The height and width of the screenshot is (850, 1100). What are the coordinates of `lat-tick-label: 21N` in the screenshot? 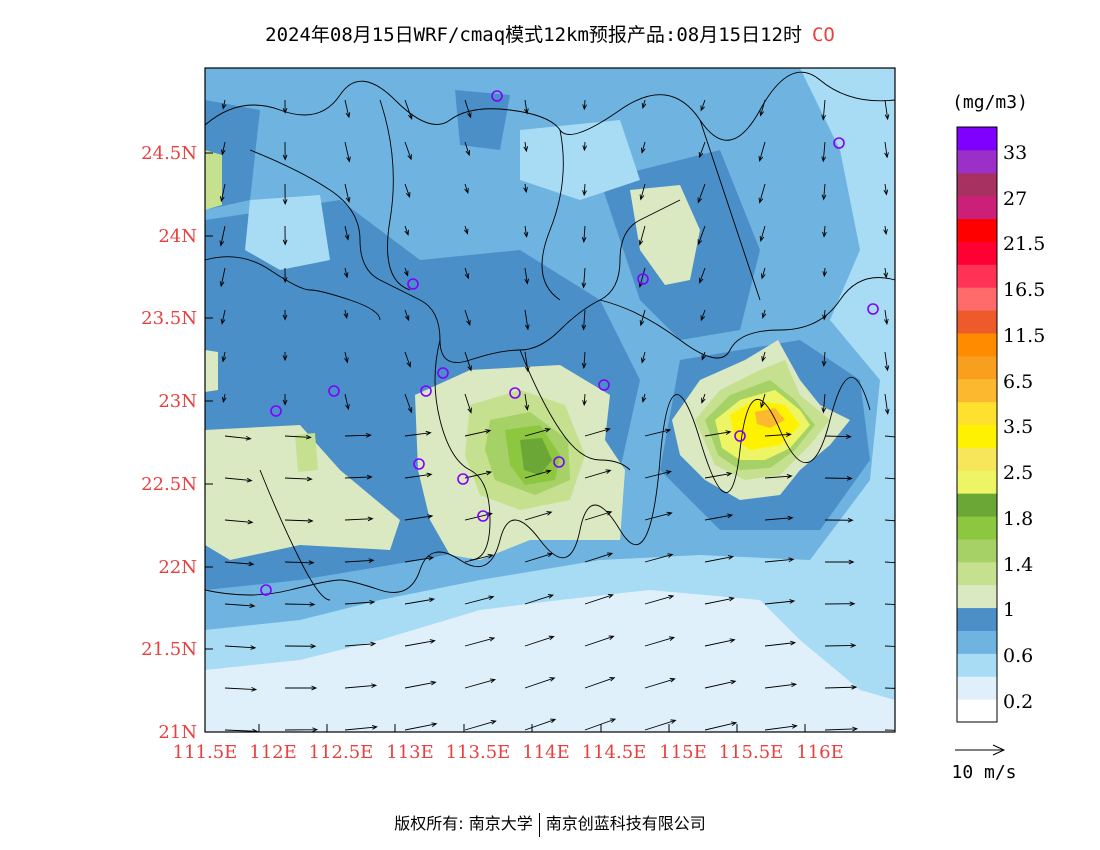 It's located at (177, 732).